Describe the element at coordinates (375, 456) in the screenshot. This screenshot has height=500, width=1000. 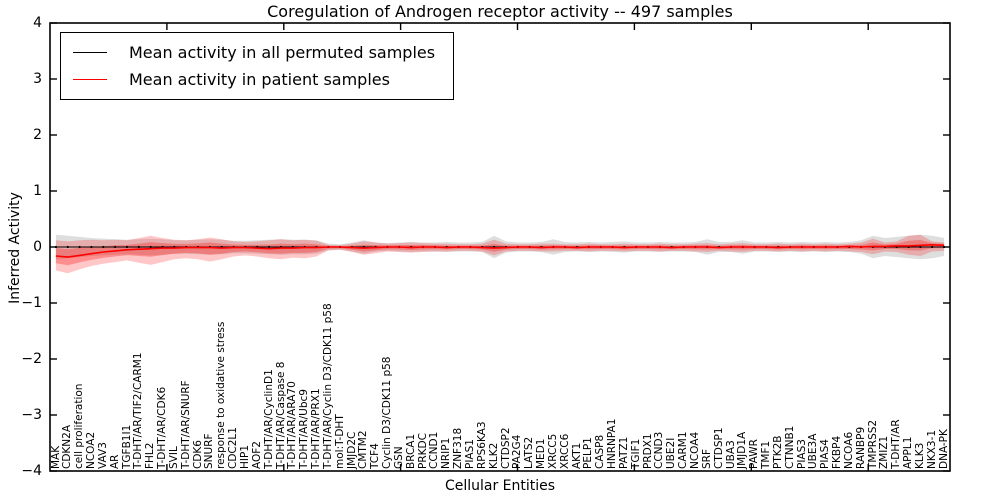
I see `entity-label: TCF4` at that location.